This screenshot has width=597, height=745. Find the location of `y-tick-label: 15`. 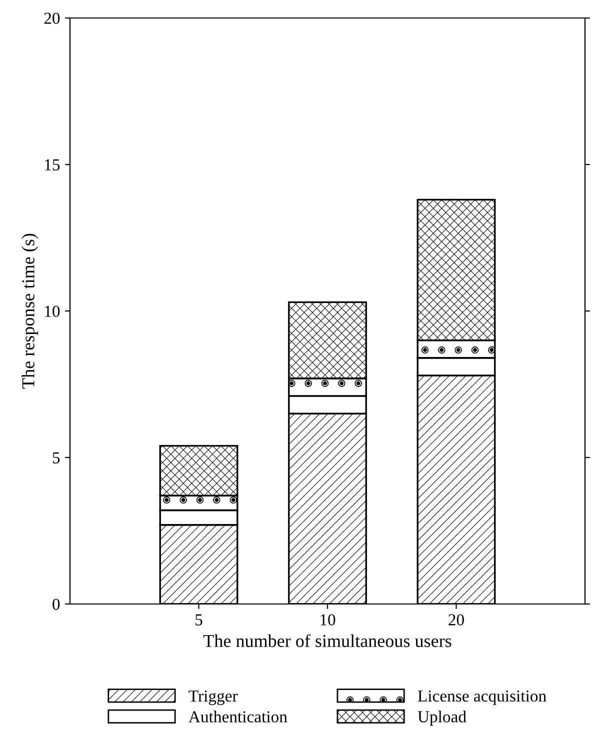

y-tick-label: 15 is located at coordinates (52, 164).